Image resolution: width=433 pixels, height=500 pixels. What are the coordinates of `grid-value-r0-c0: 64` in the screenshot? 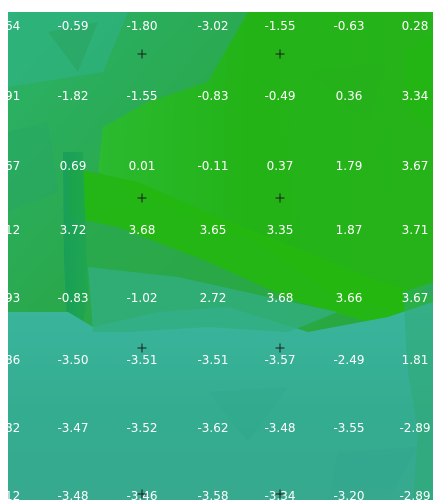 It's located at (14, 26).